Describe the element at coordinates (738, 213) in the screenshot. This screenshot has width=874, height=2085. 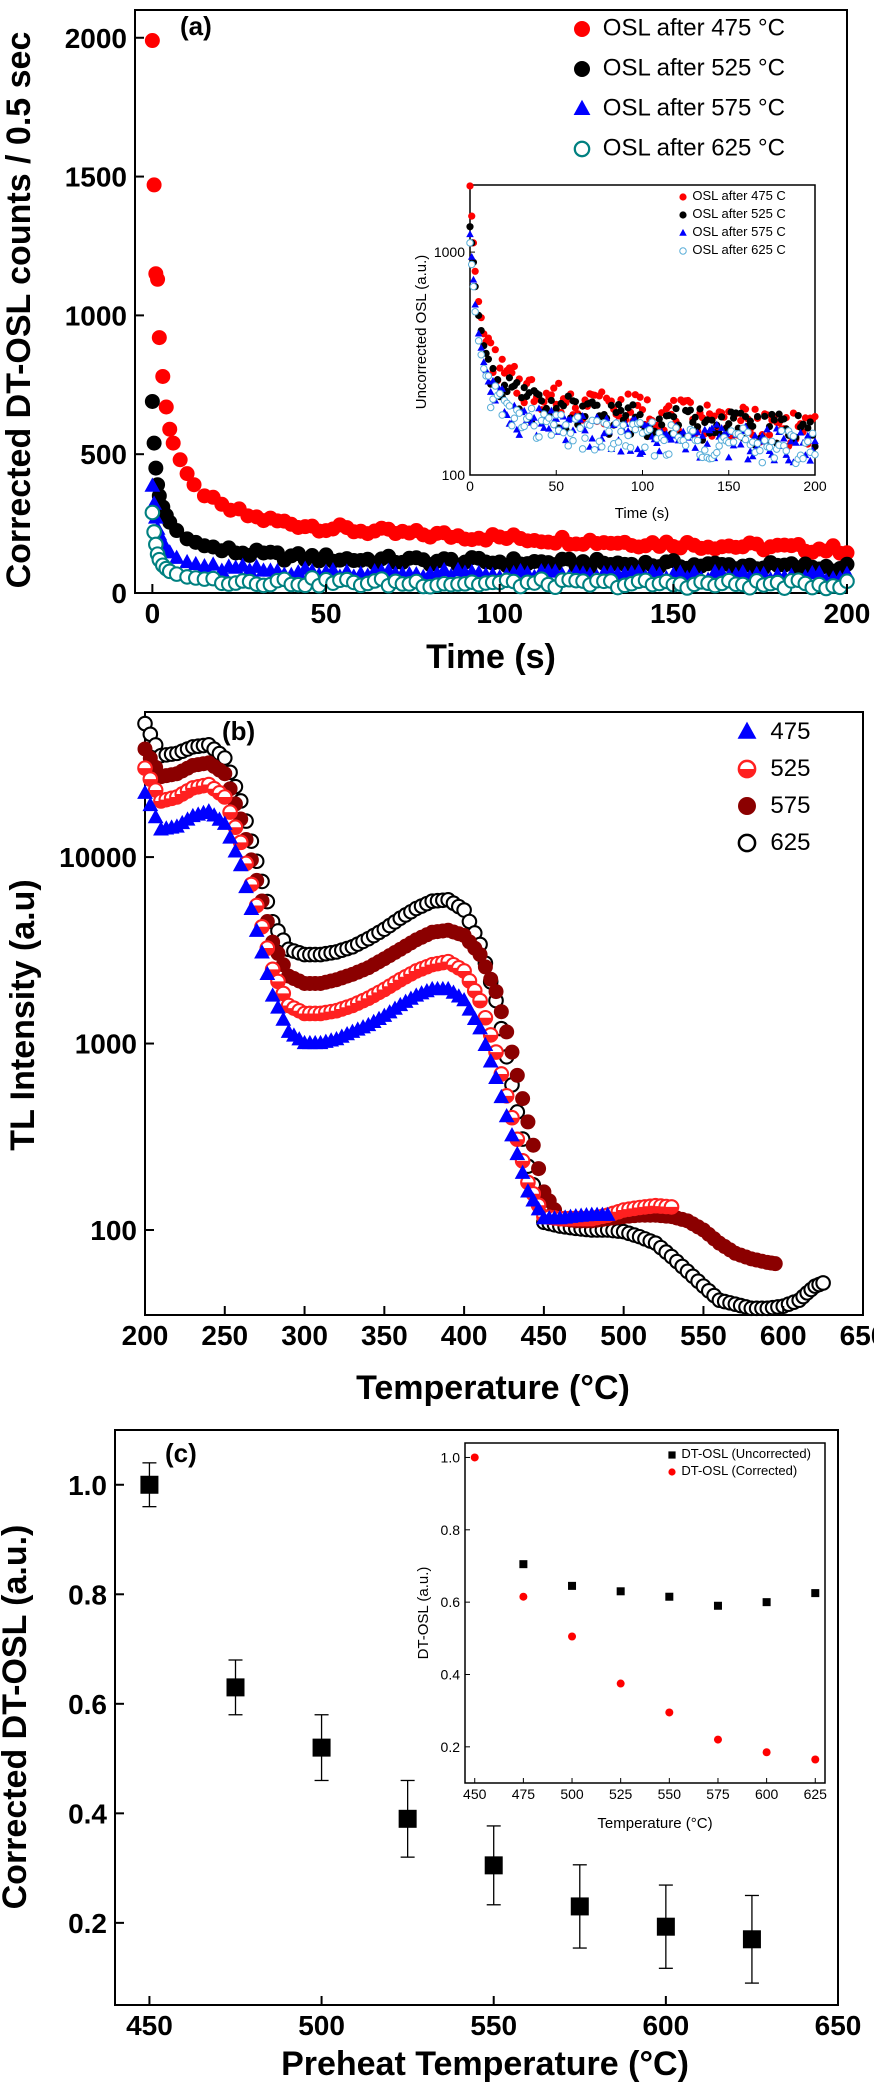
I see `panel-a-inset-legend-label: OSL after 525 C` at that location.